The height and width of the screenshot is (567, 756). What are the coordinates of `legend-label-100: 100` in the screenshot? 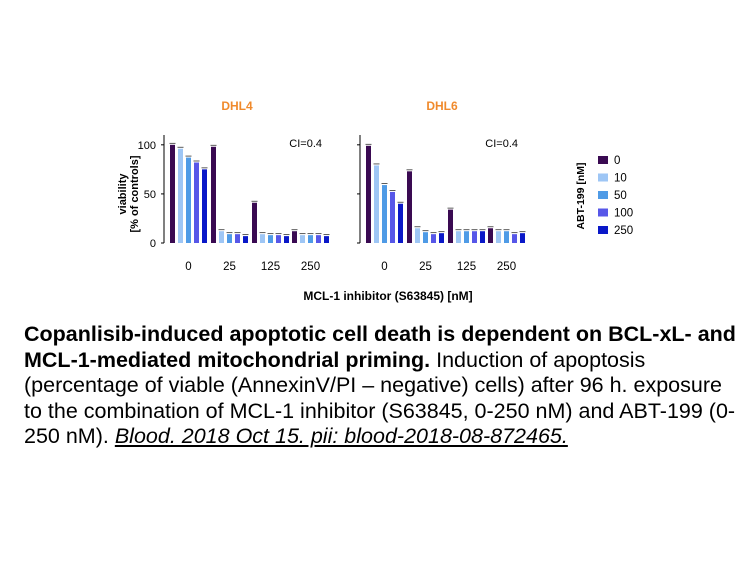 It's located at (623, 214).